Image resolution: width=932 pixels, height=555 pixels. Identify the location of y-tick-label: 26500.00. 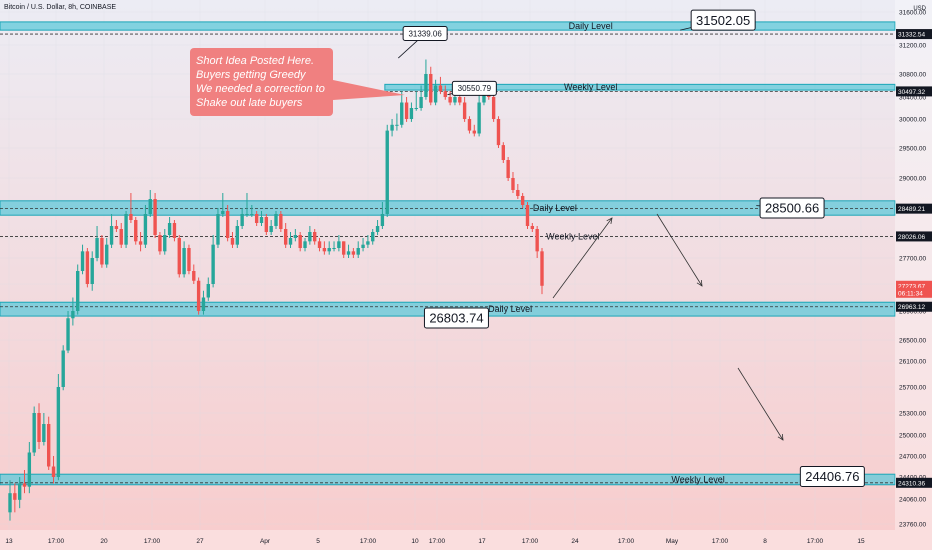
(912, 341).